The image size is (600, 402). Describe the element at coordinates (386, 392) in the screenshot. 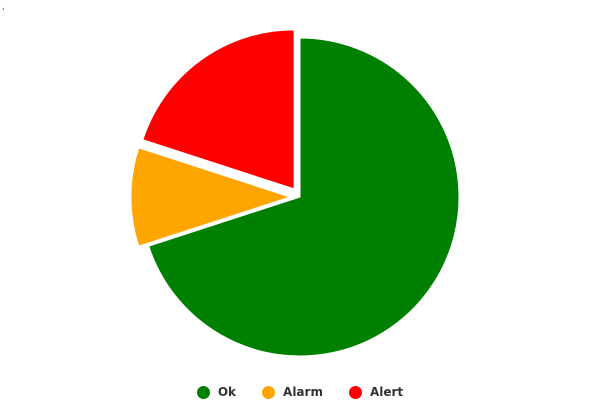

I see `legend-label-alert: Alert` at that location.